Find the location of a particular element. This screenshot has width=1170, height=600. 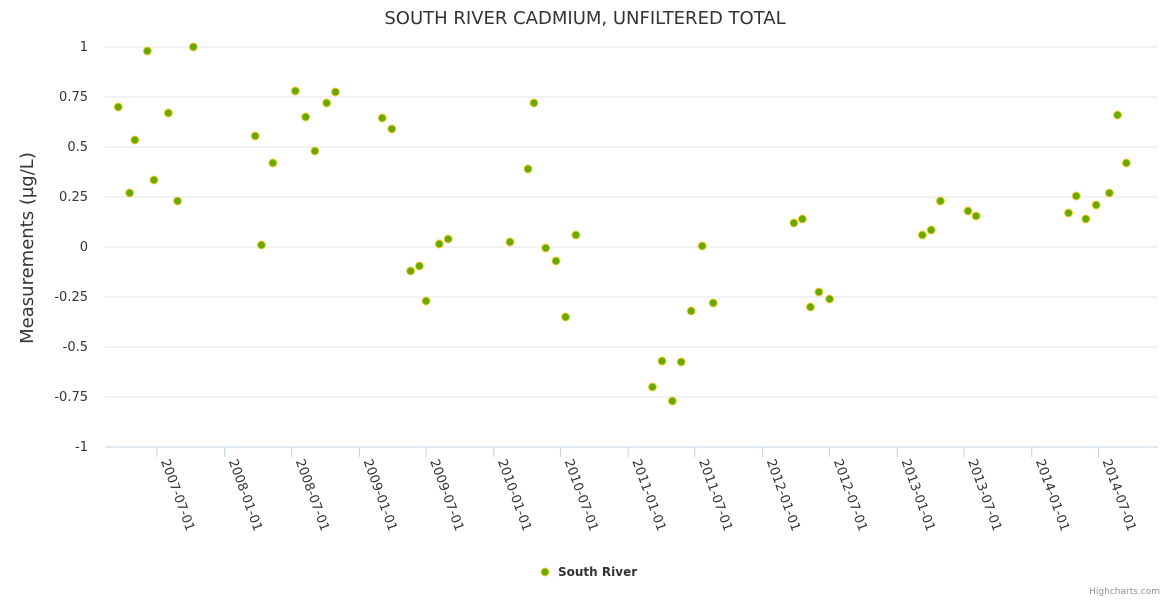

x-tick-label: 2009-01-01 is located at coordinates (380, 495).